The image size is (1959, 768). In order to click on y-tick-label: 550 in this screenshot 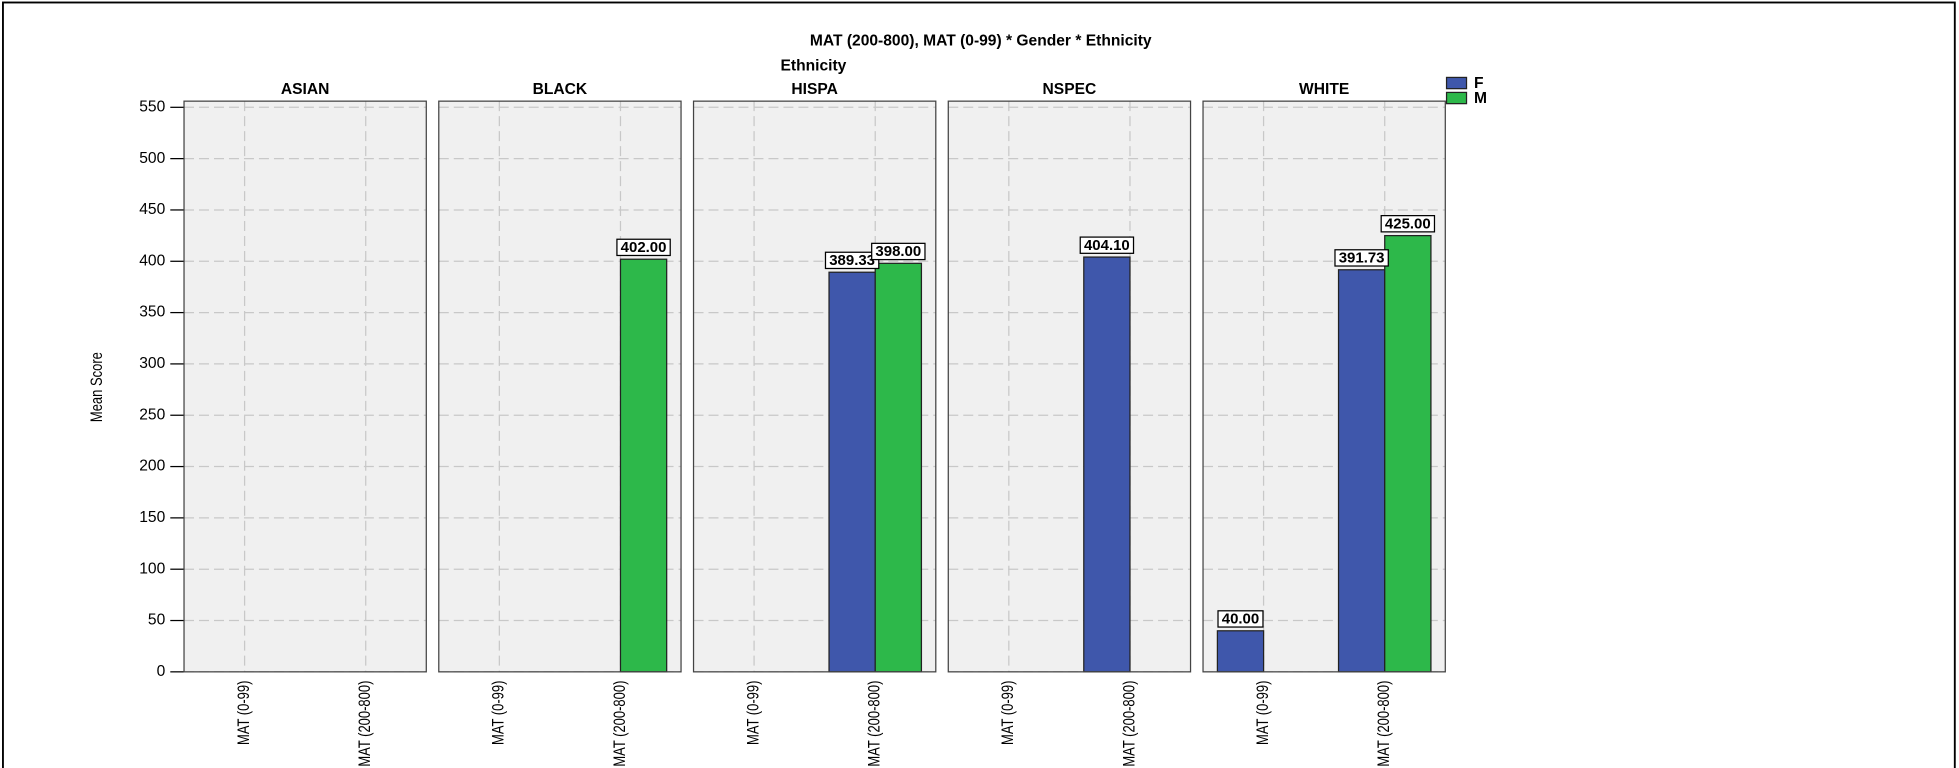, I will do `click(152, 106)`.